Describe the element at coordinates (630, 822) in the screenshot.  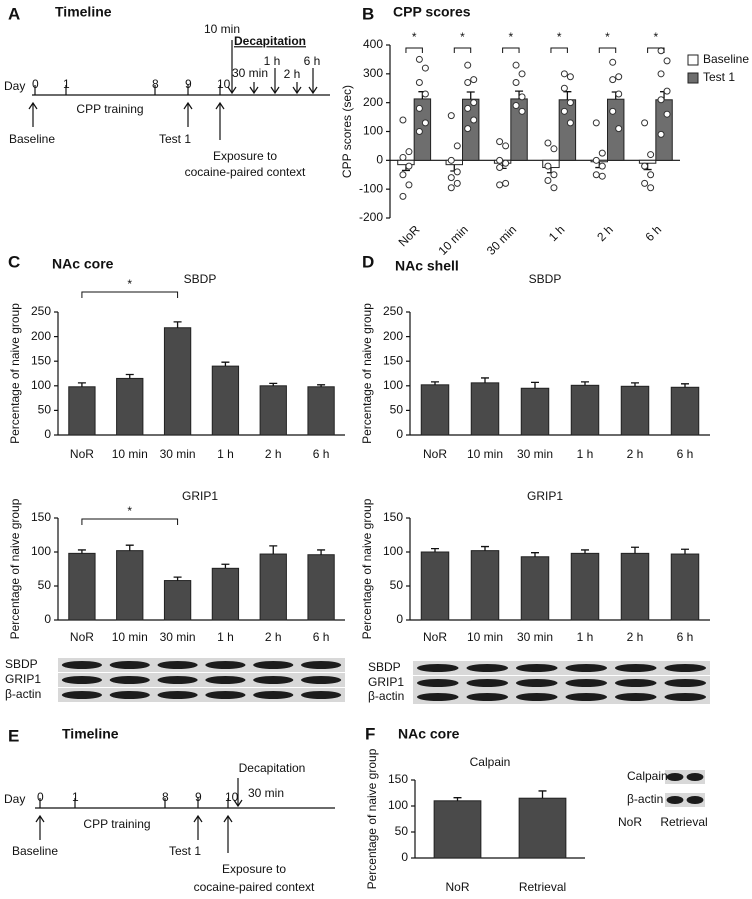
I see `lane-label: NoR` at that location.